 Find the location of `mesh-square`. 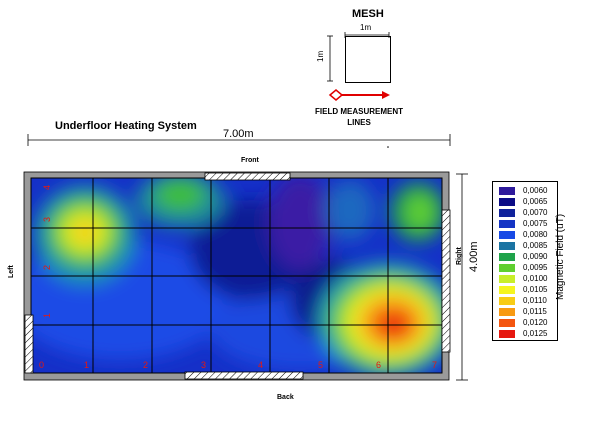

mesh-square is located at coordinates (368, 59).